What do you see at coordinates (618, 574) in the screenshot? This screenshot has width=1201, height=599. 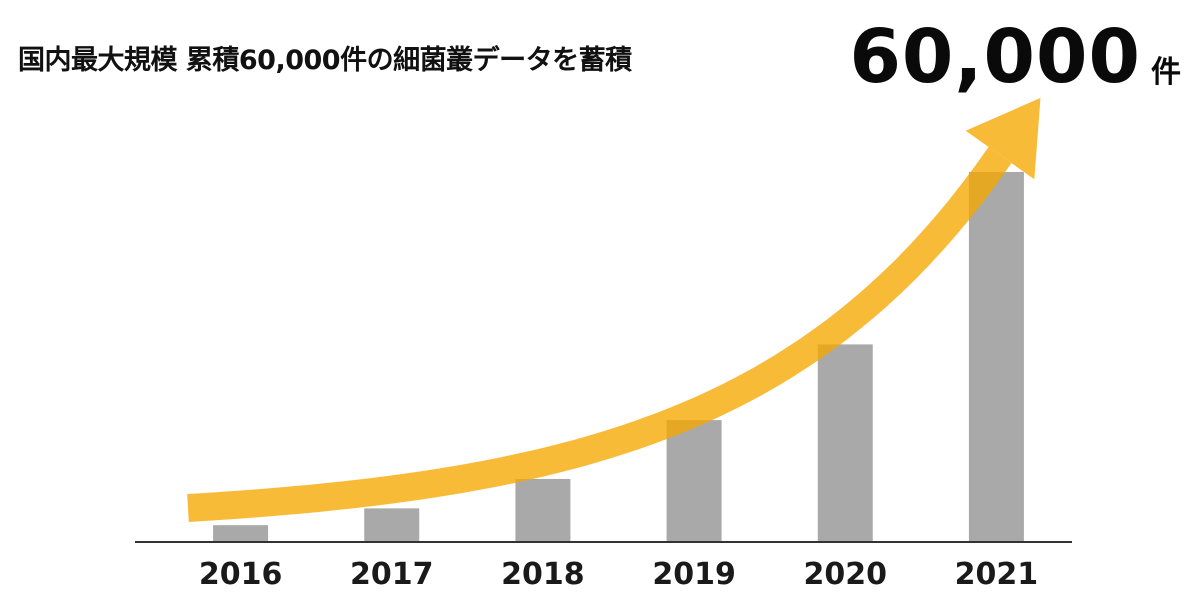 I see `x-axis-tick-labels: 2016 2017 2018 2019 2020 2021` at bounding box center [618, 574].